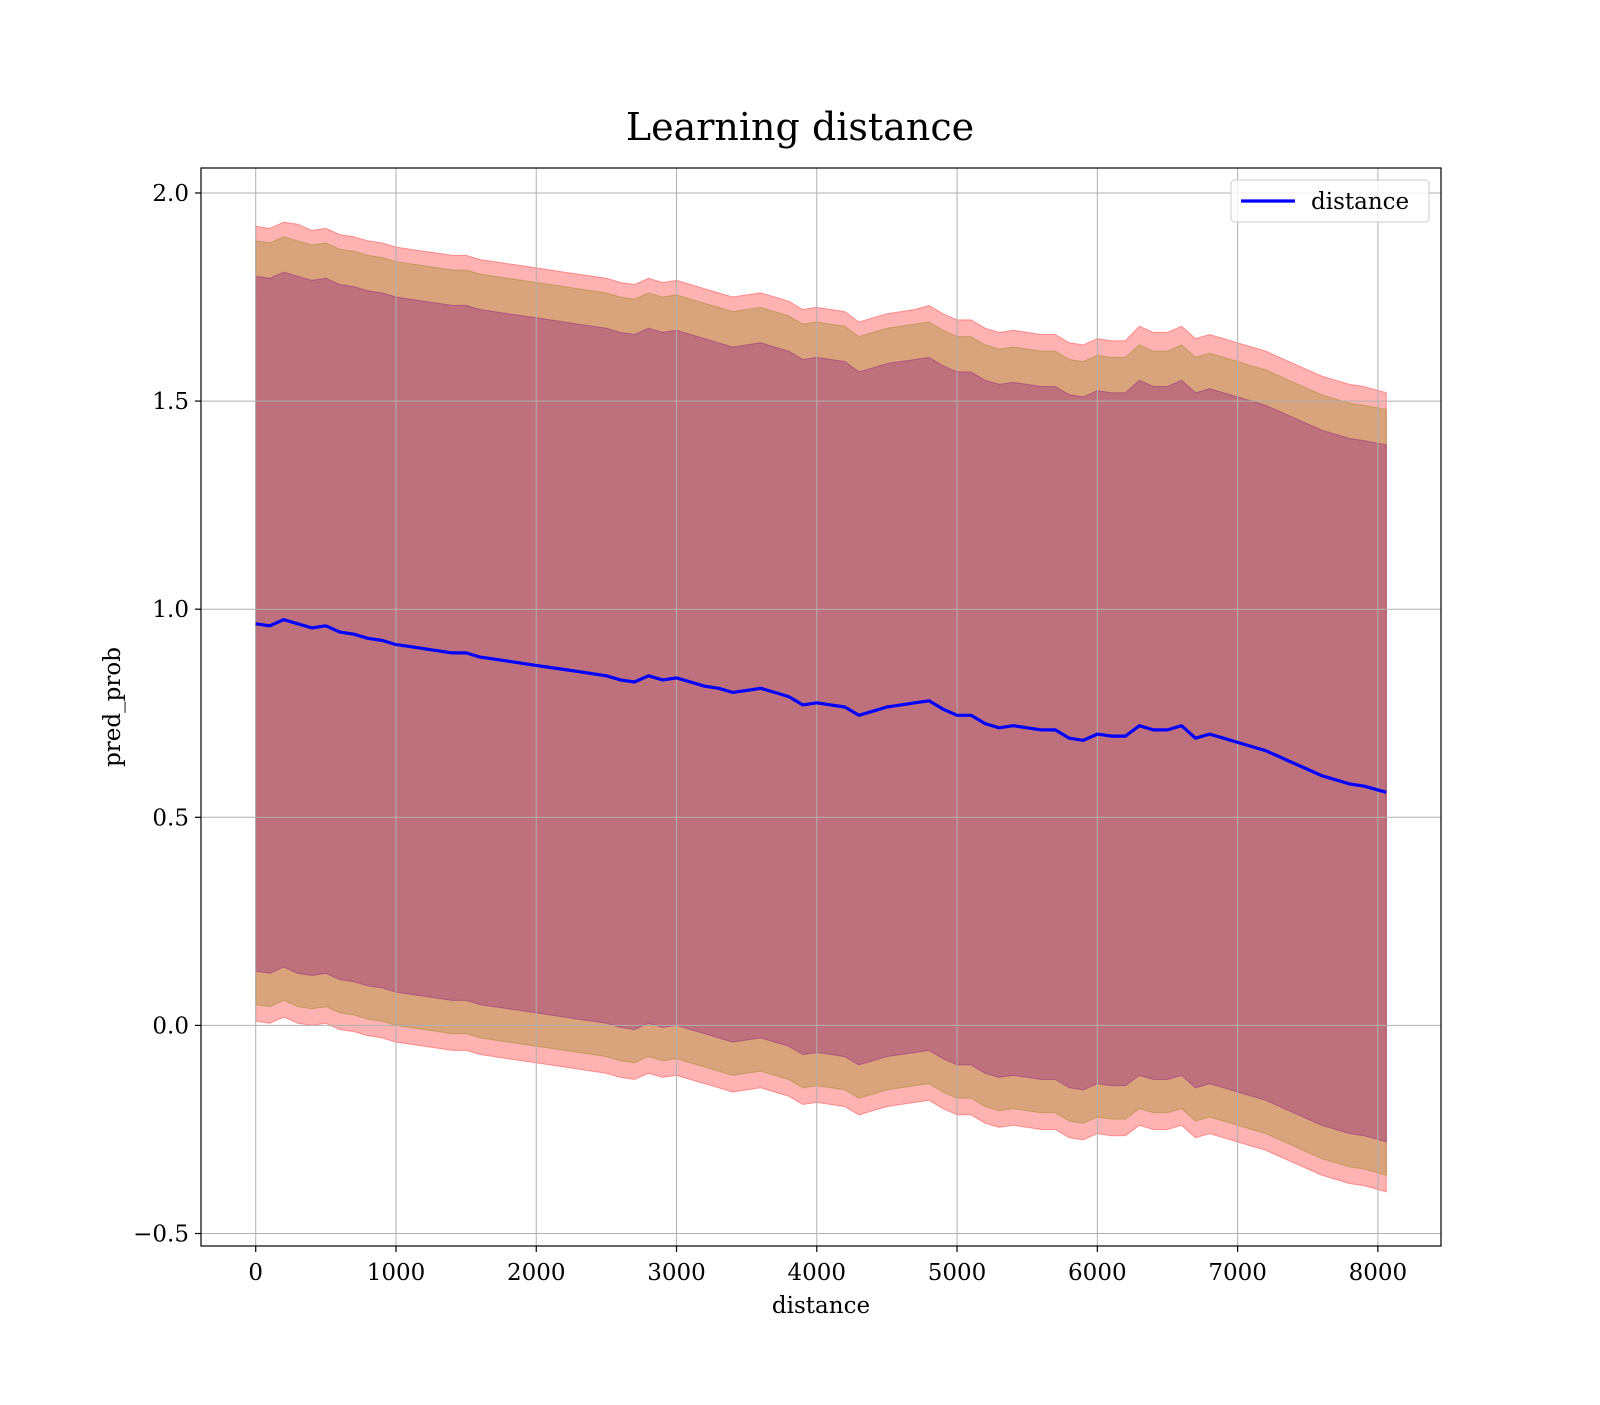  Describe the element at coordinates (161, 1235) in the screenshot. I see `y-tick-label: −0.5` at that location.